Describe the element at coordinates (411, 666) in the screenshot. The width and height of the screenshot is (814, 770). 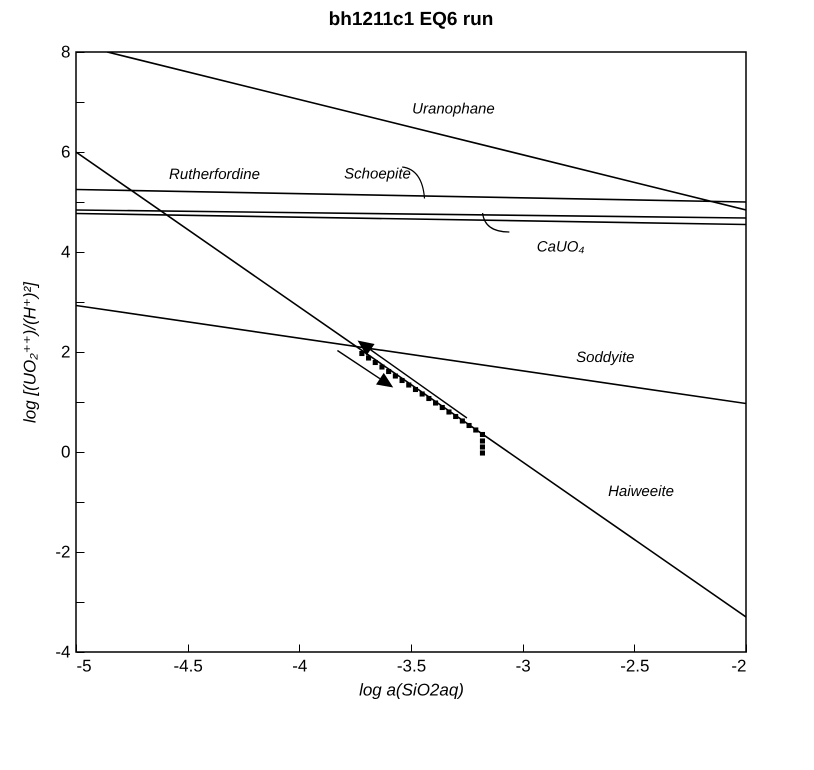
I see `x-tick-label: -3.5` at that location.